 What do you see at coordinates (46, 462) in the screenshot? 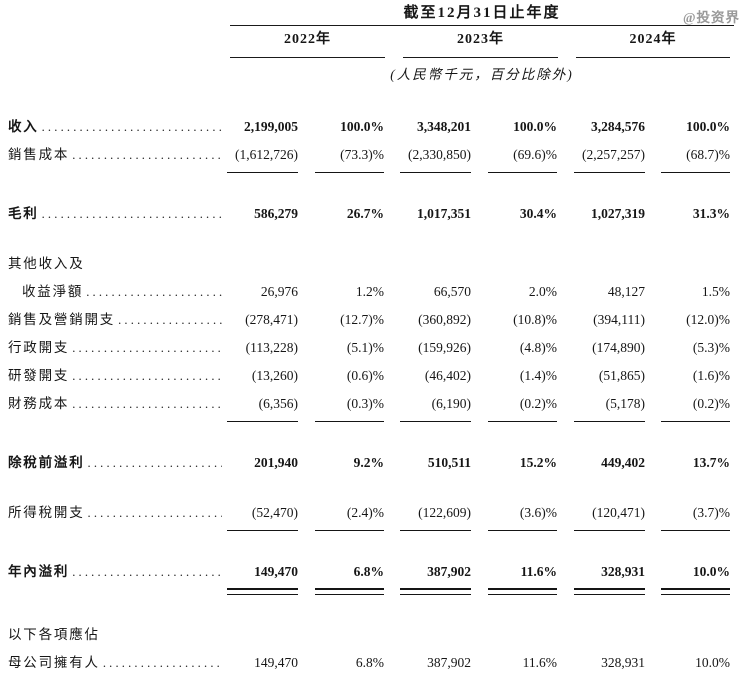
I see `row-label: 除稅前溢利` at bounding box center [46, 462].